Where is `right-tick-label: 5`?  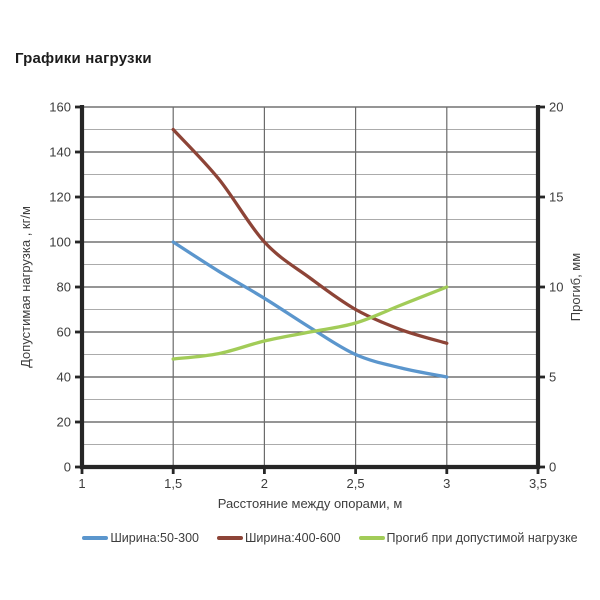 right-tick-label: 5 is located at coordinates (552, 377).